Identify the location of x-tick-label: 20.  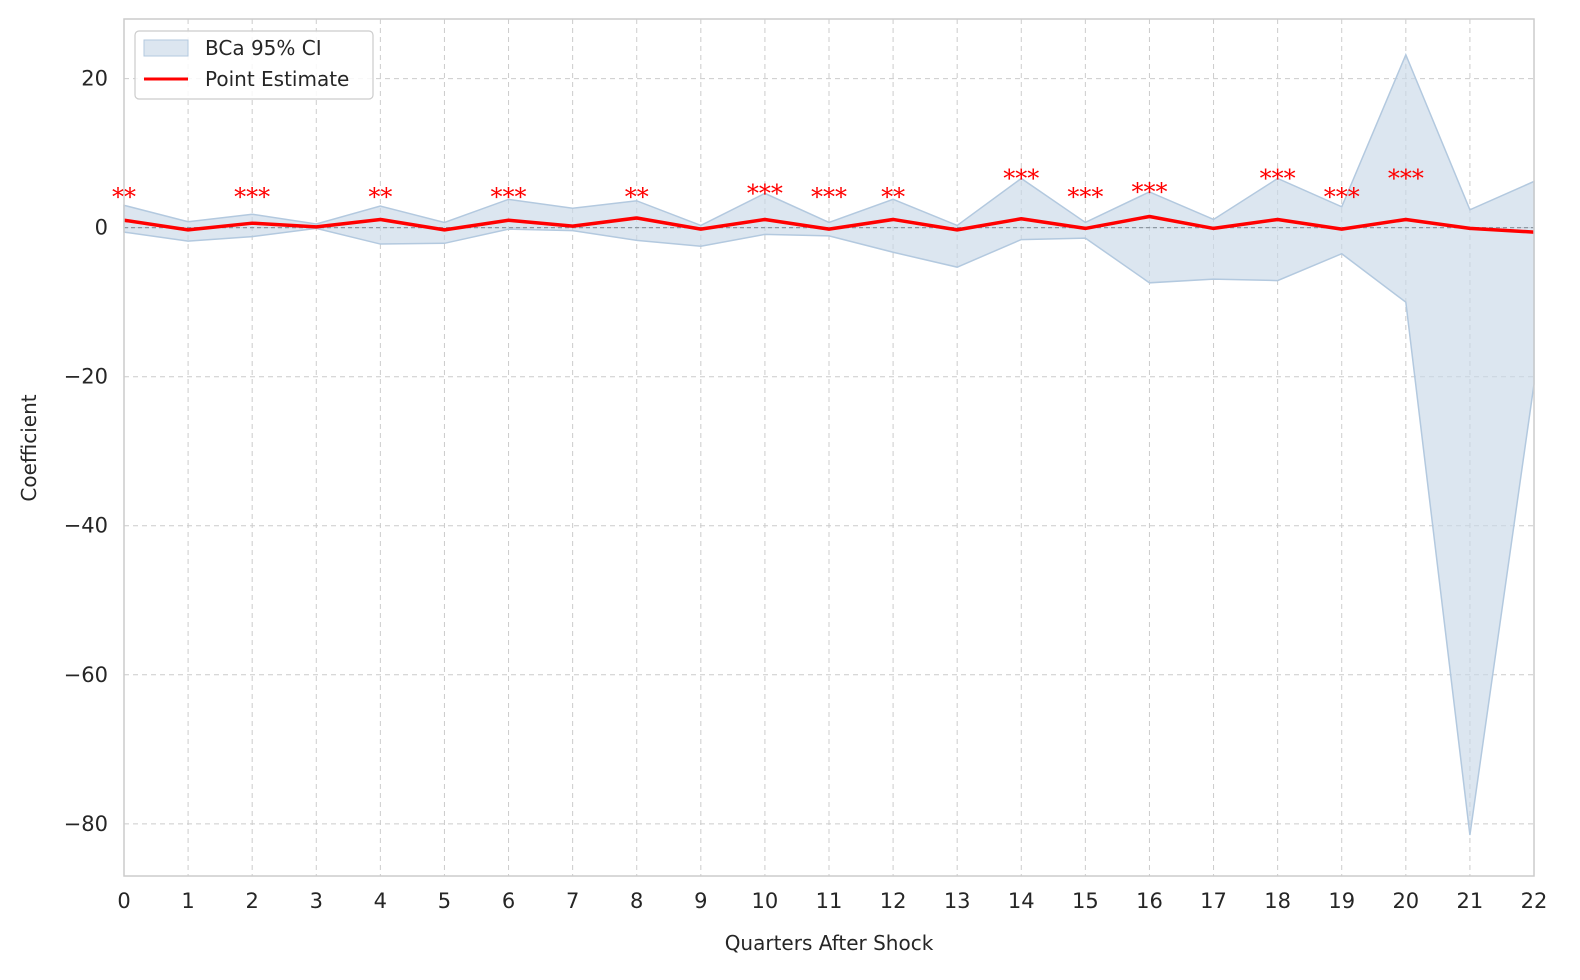
(1405, 901).